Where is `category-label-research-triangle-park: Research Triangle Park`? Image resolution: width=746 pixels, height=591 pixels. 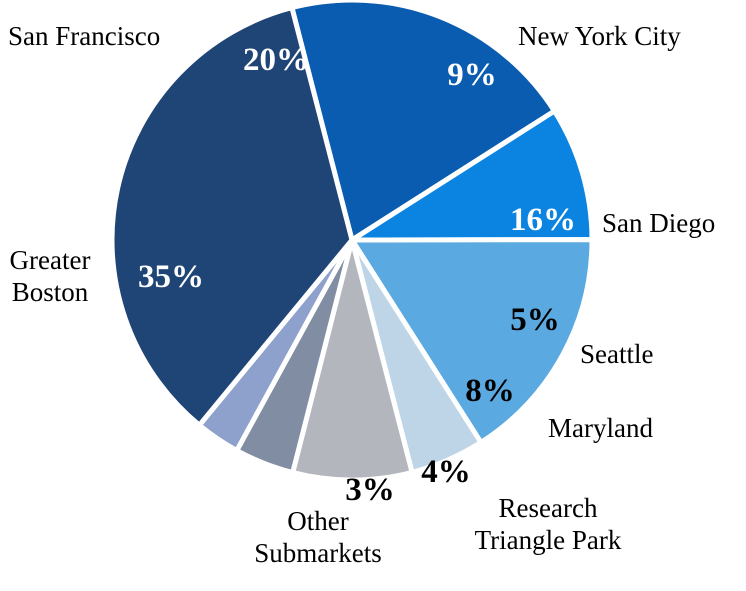 category-label-research-triangle-park: Research Triangle Park is located at coordinates (548, 524).